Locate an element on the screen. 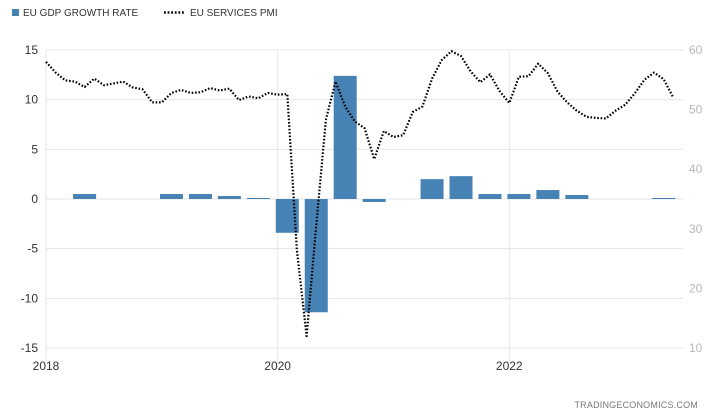 The image size is (706, 415). y-left-tick-label: 15 is located at coordinates (32, 50).